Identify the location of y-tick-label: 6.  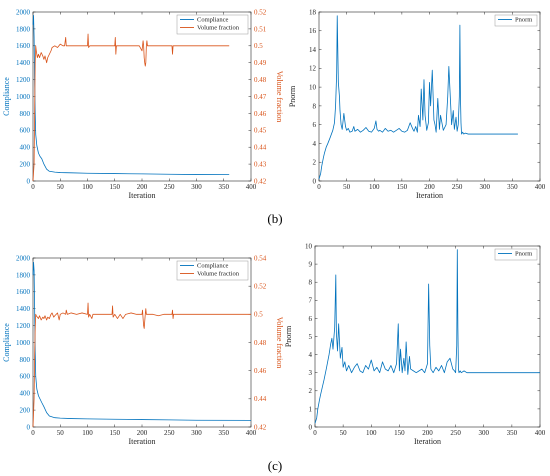
(315, 125).